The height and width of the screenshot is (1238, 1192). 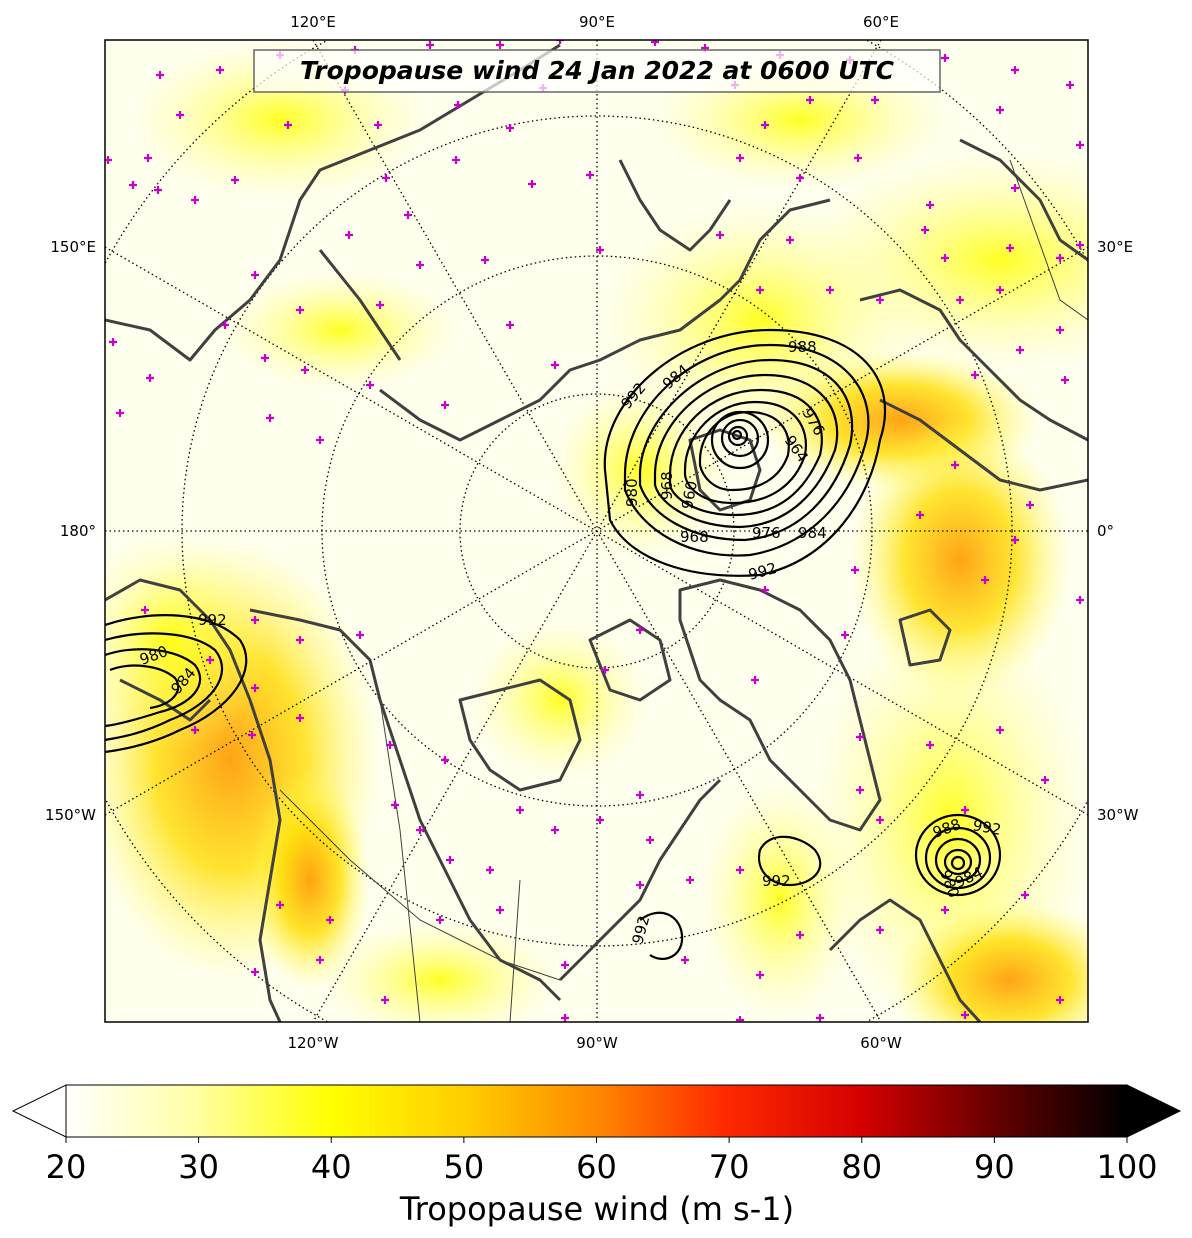 What do you see at coordinates (464, 1167) in the screenshot?
I see `colorbar-tick-label: 50` at bounding box center [464, 1167].